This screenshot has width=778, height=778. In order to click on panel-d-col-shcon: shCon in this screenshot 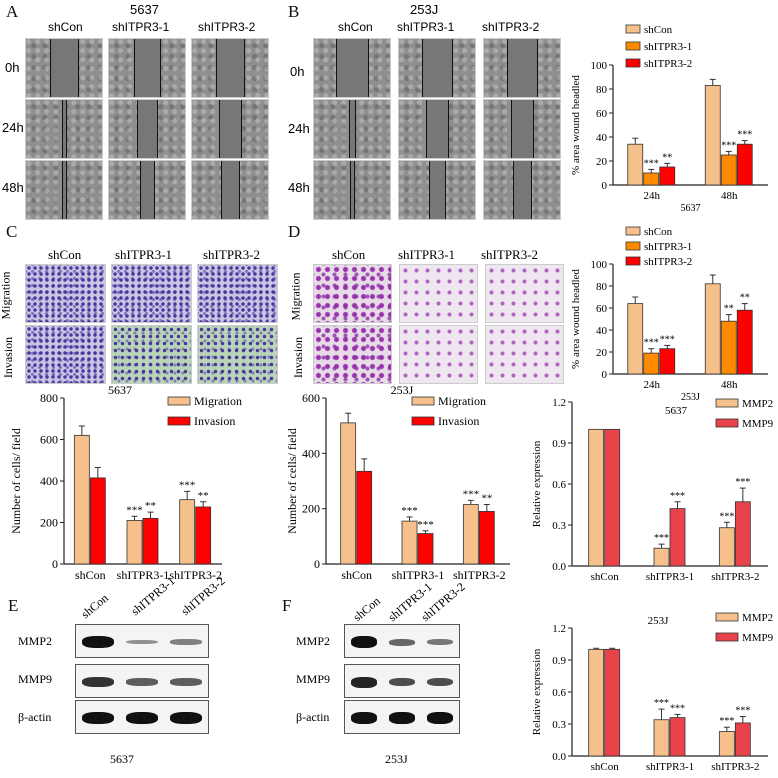, I will do `click(349, 254)`.